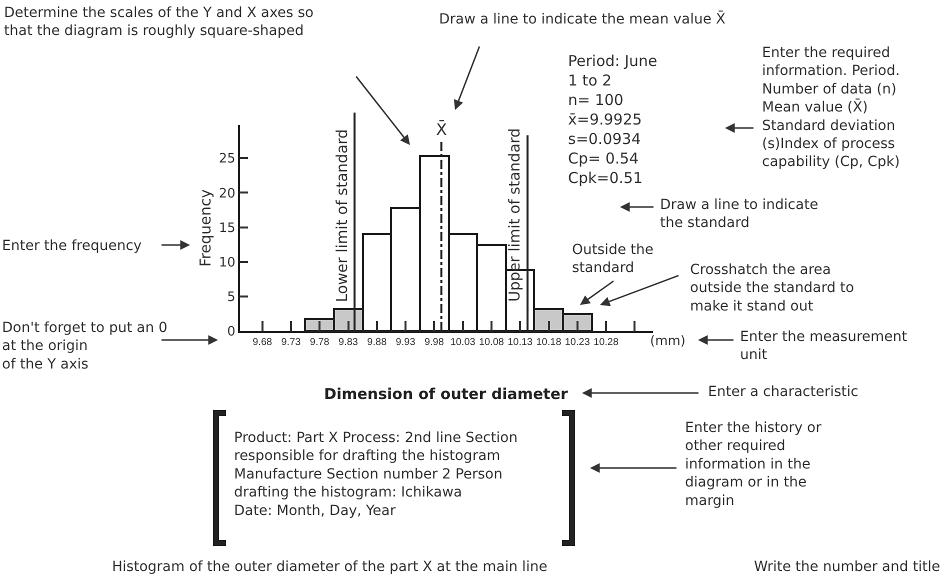  Describe the element at coordinates (227, 228) in the screenshot. I see `y-tick-label: 15` at that location.